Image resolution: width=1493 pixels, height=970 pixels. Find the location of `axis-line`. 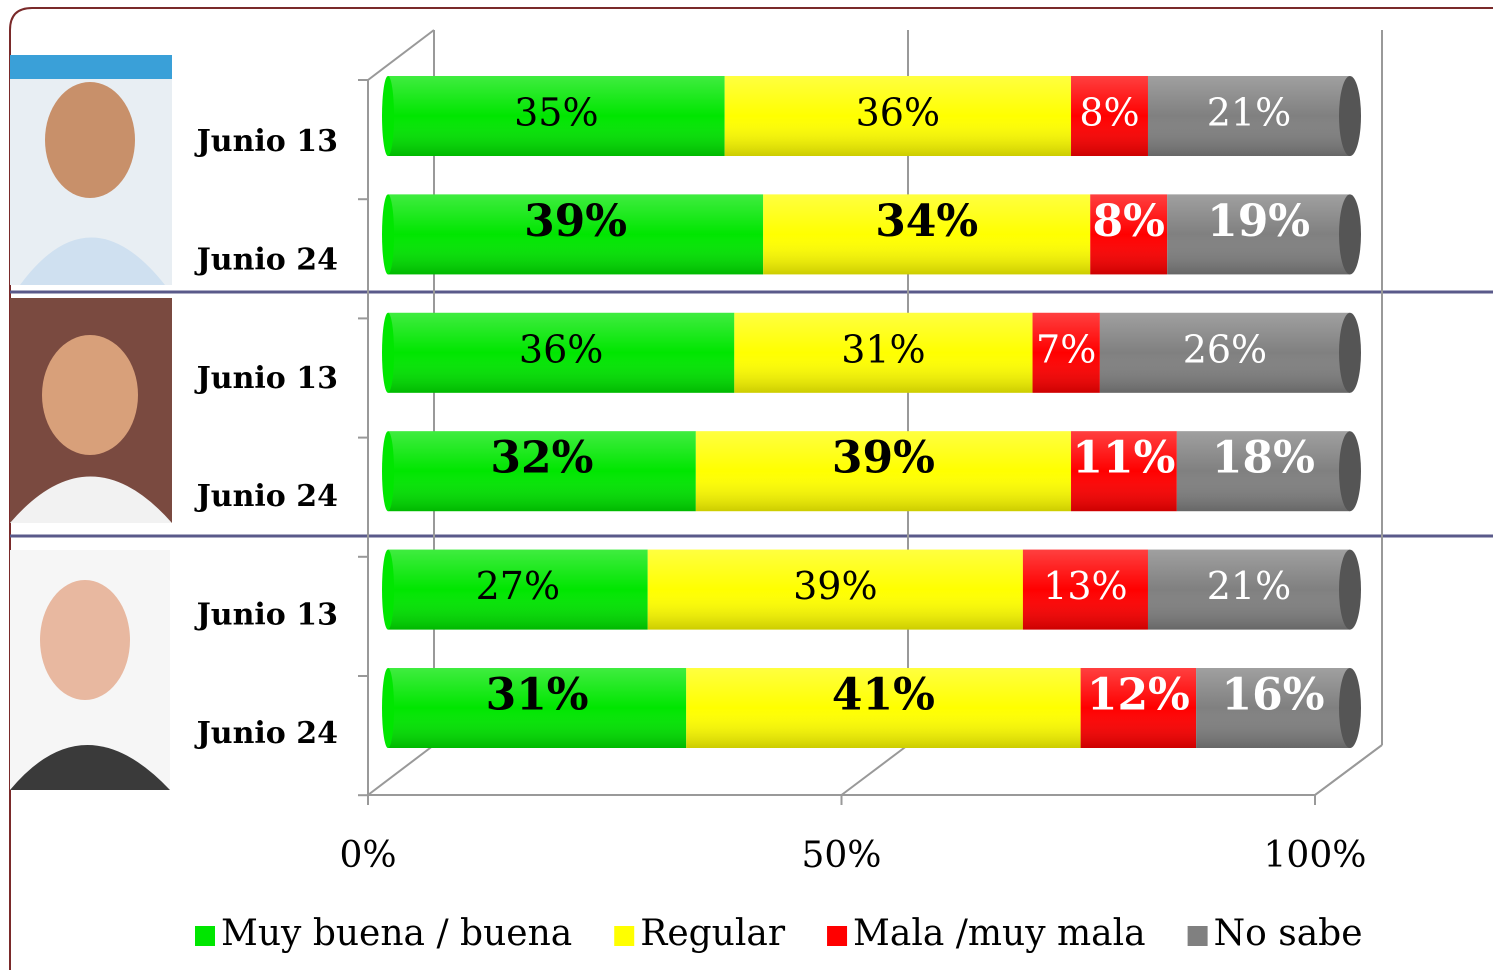

axis-line is located at coordinates (401, 55).